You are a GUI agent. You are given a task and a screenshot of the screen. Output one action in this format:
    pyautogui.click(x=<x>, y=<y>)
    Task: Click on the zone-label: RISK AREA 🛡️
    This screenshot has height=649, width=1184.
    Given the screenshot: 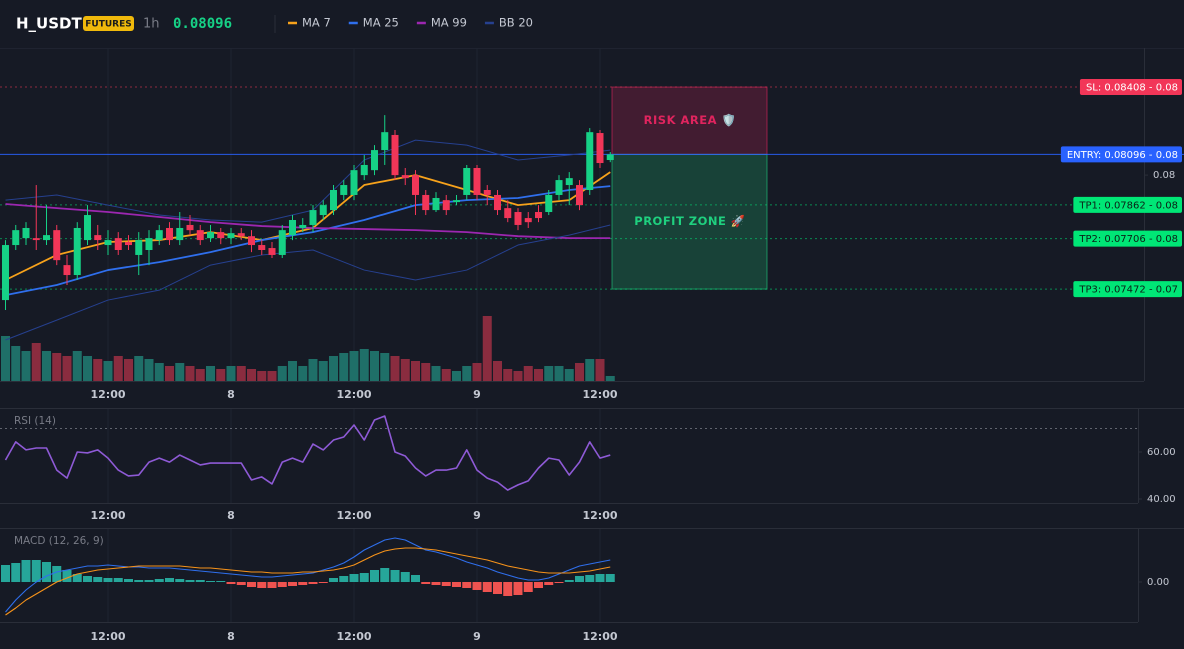 What is the action you would take?
    pyautogui.click(x=690, y=120)
    